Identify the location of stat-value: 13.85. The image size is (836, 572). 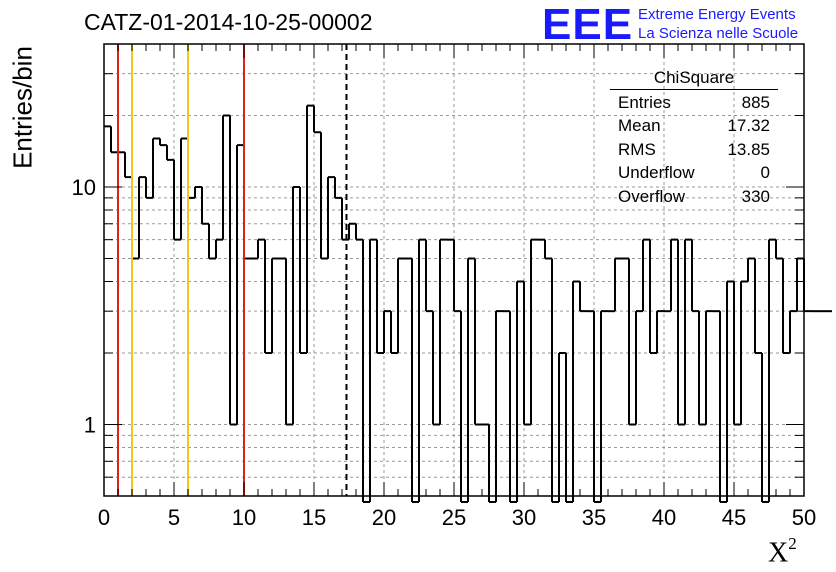
(748, 149).